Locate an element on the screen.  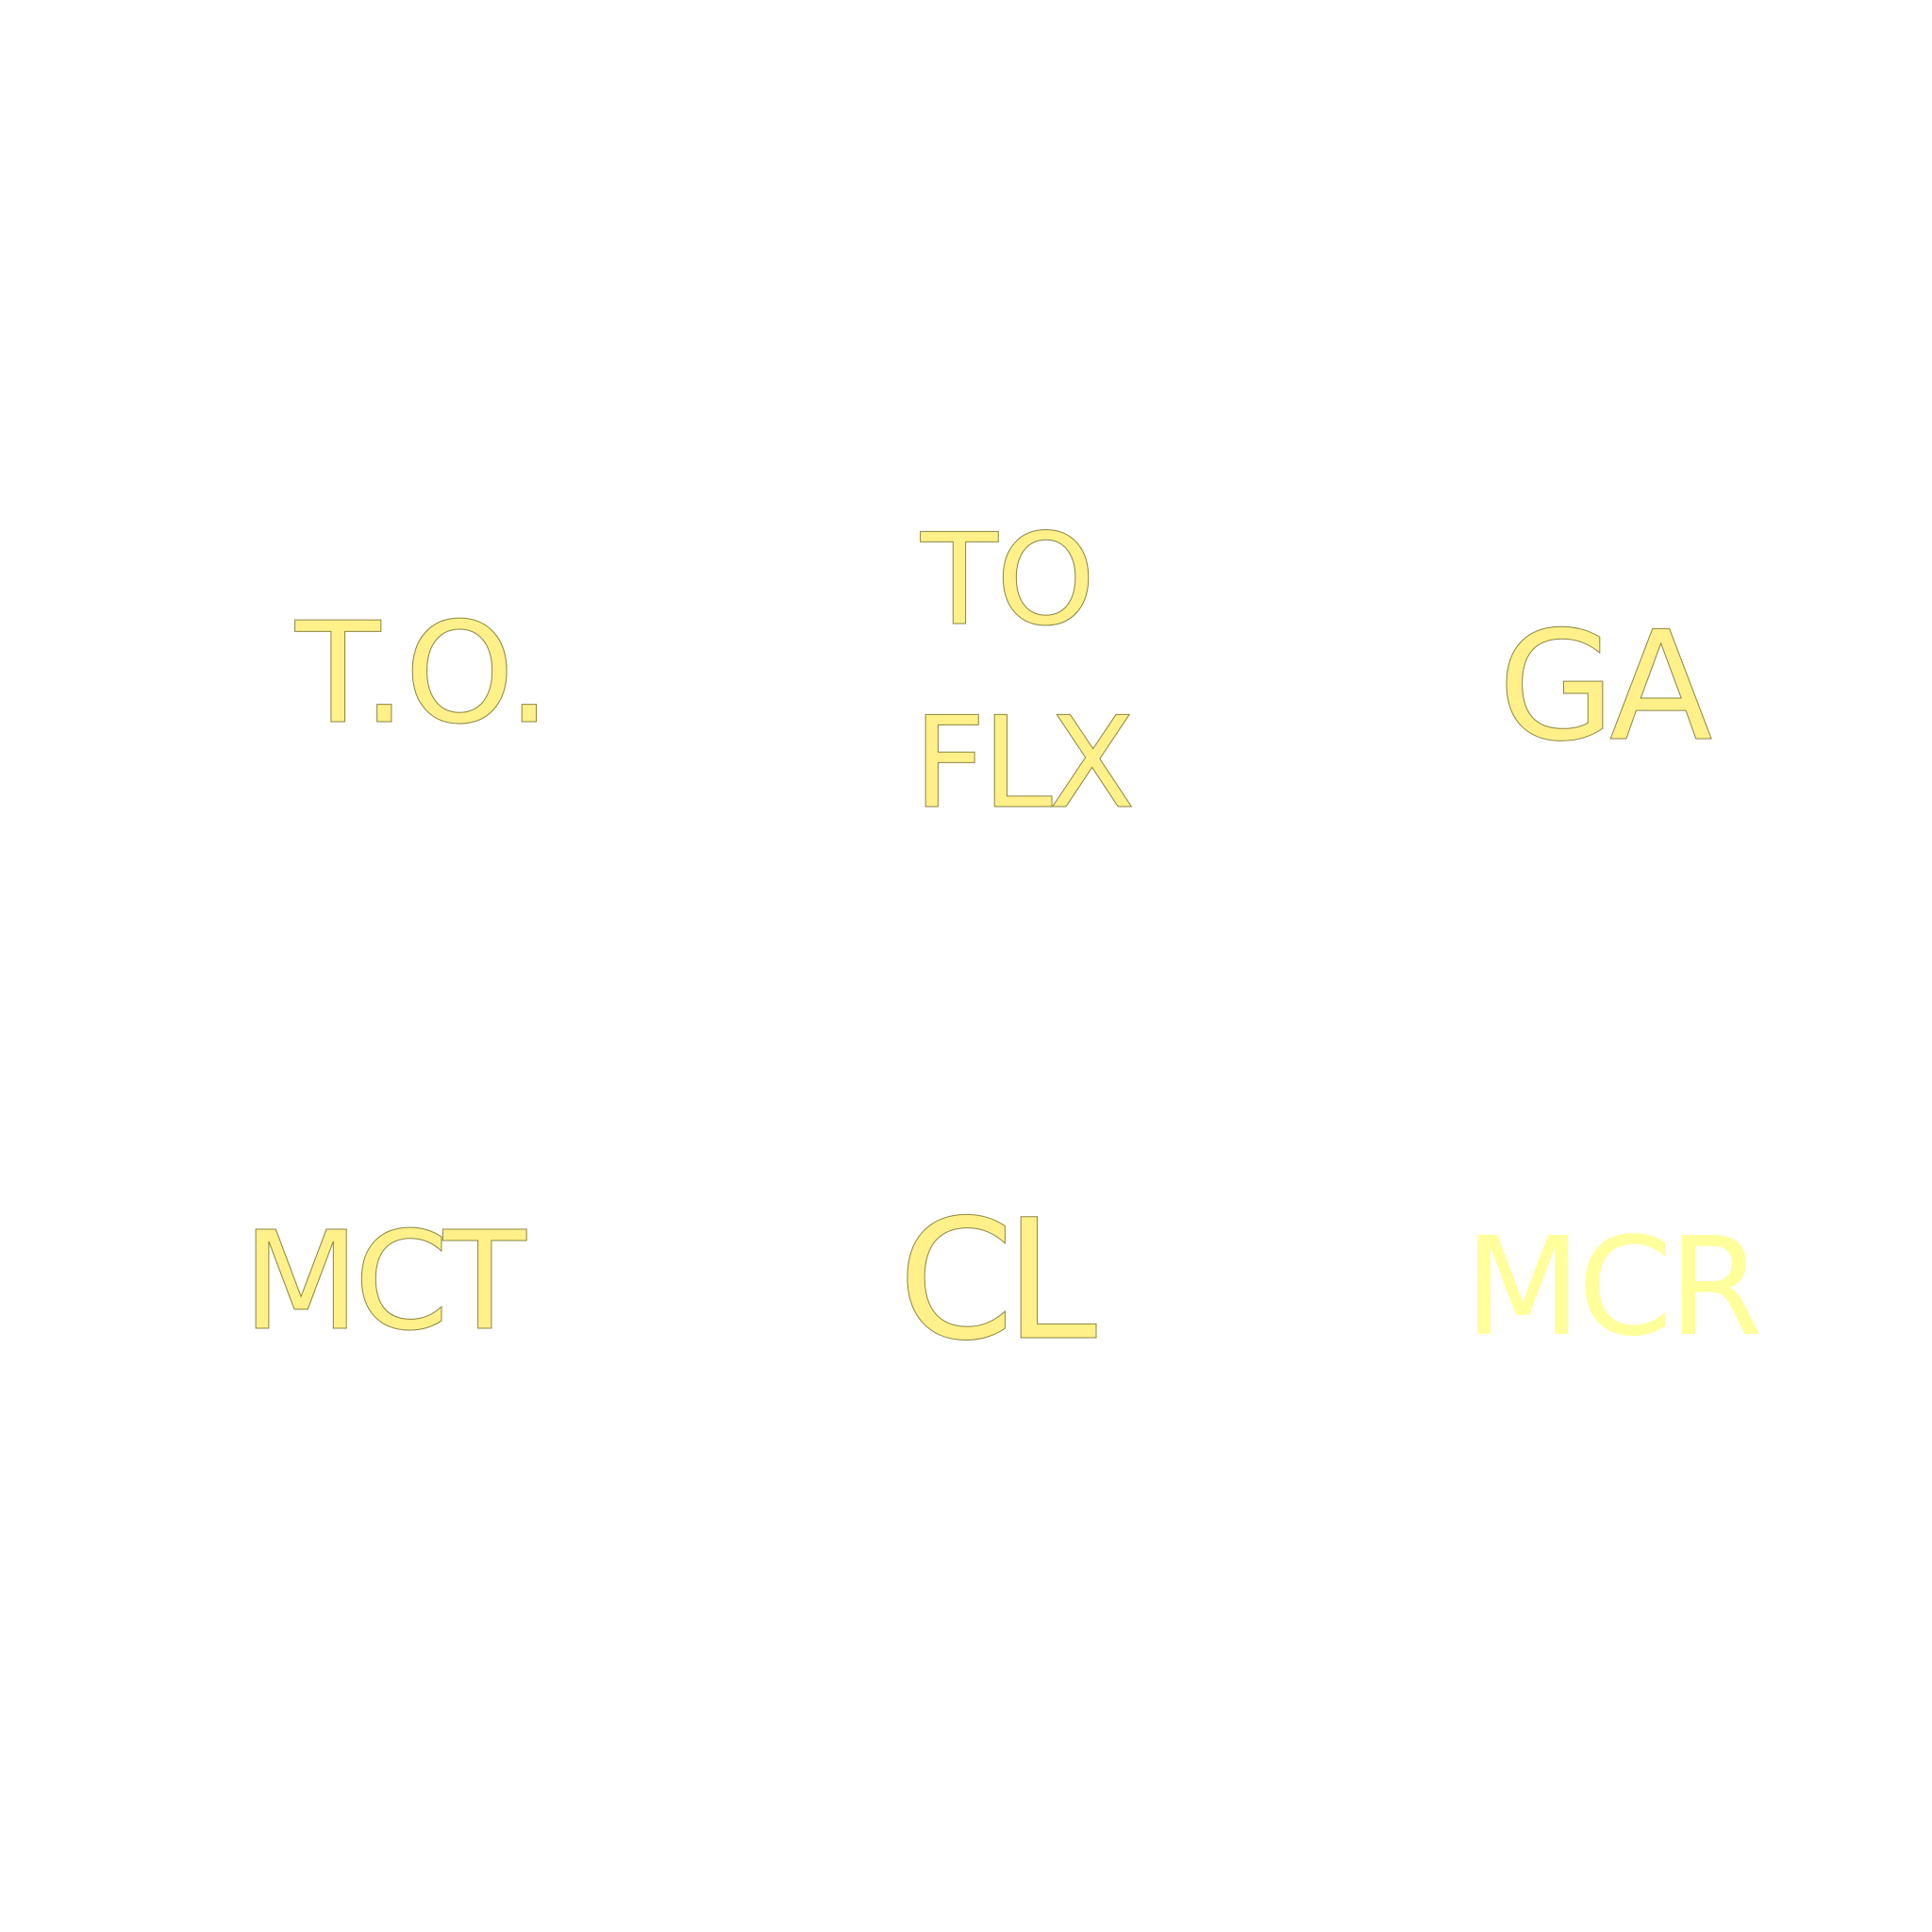
label-mcr: MCR is located at coordinates (1613, 1287).